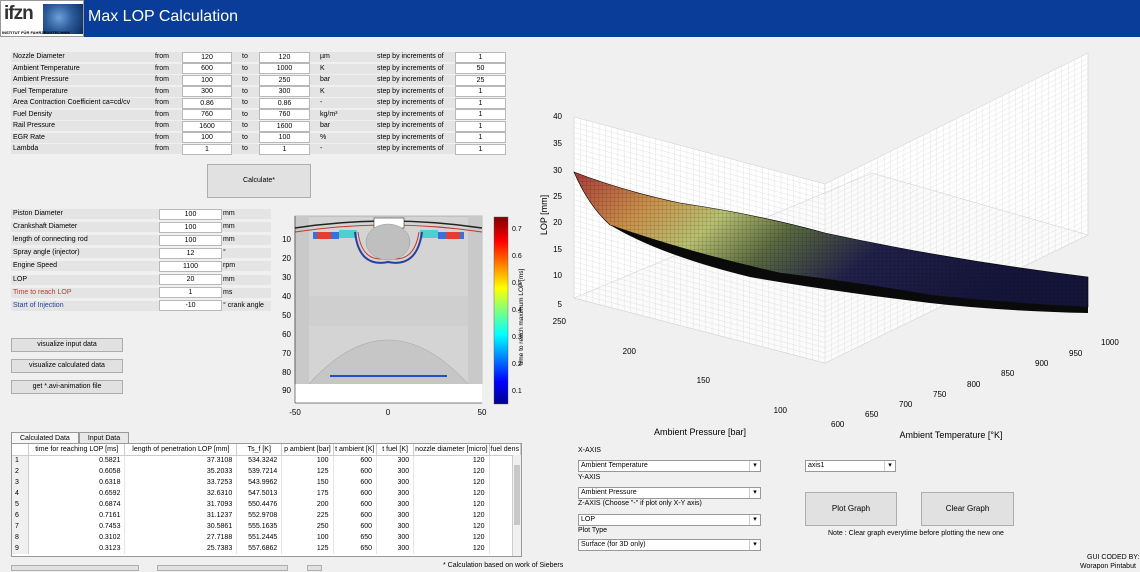 The image size is (1140, 572). What do you see at coordinates (266, 471) in the screenshot?
I see `table-row: 2 0.6058 35.2033 539.7214 125 600 300 120` at bounding box center [266, 471].